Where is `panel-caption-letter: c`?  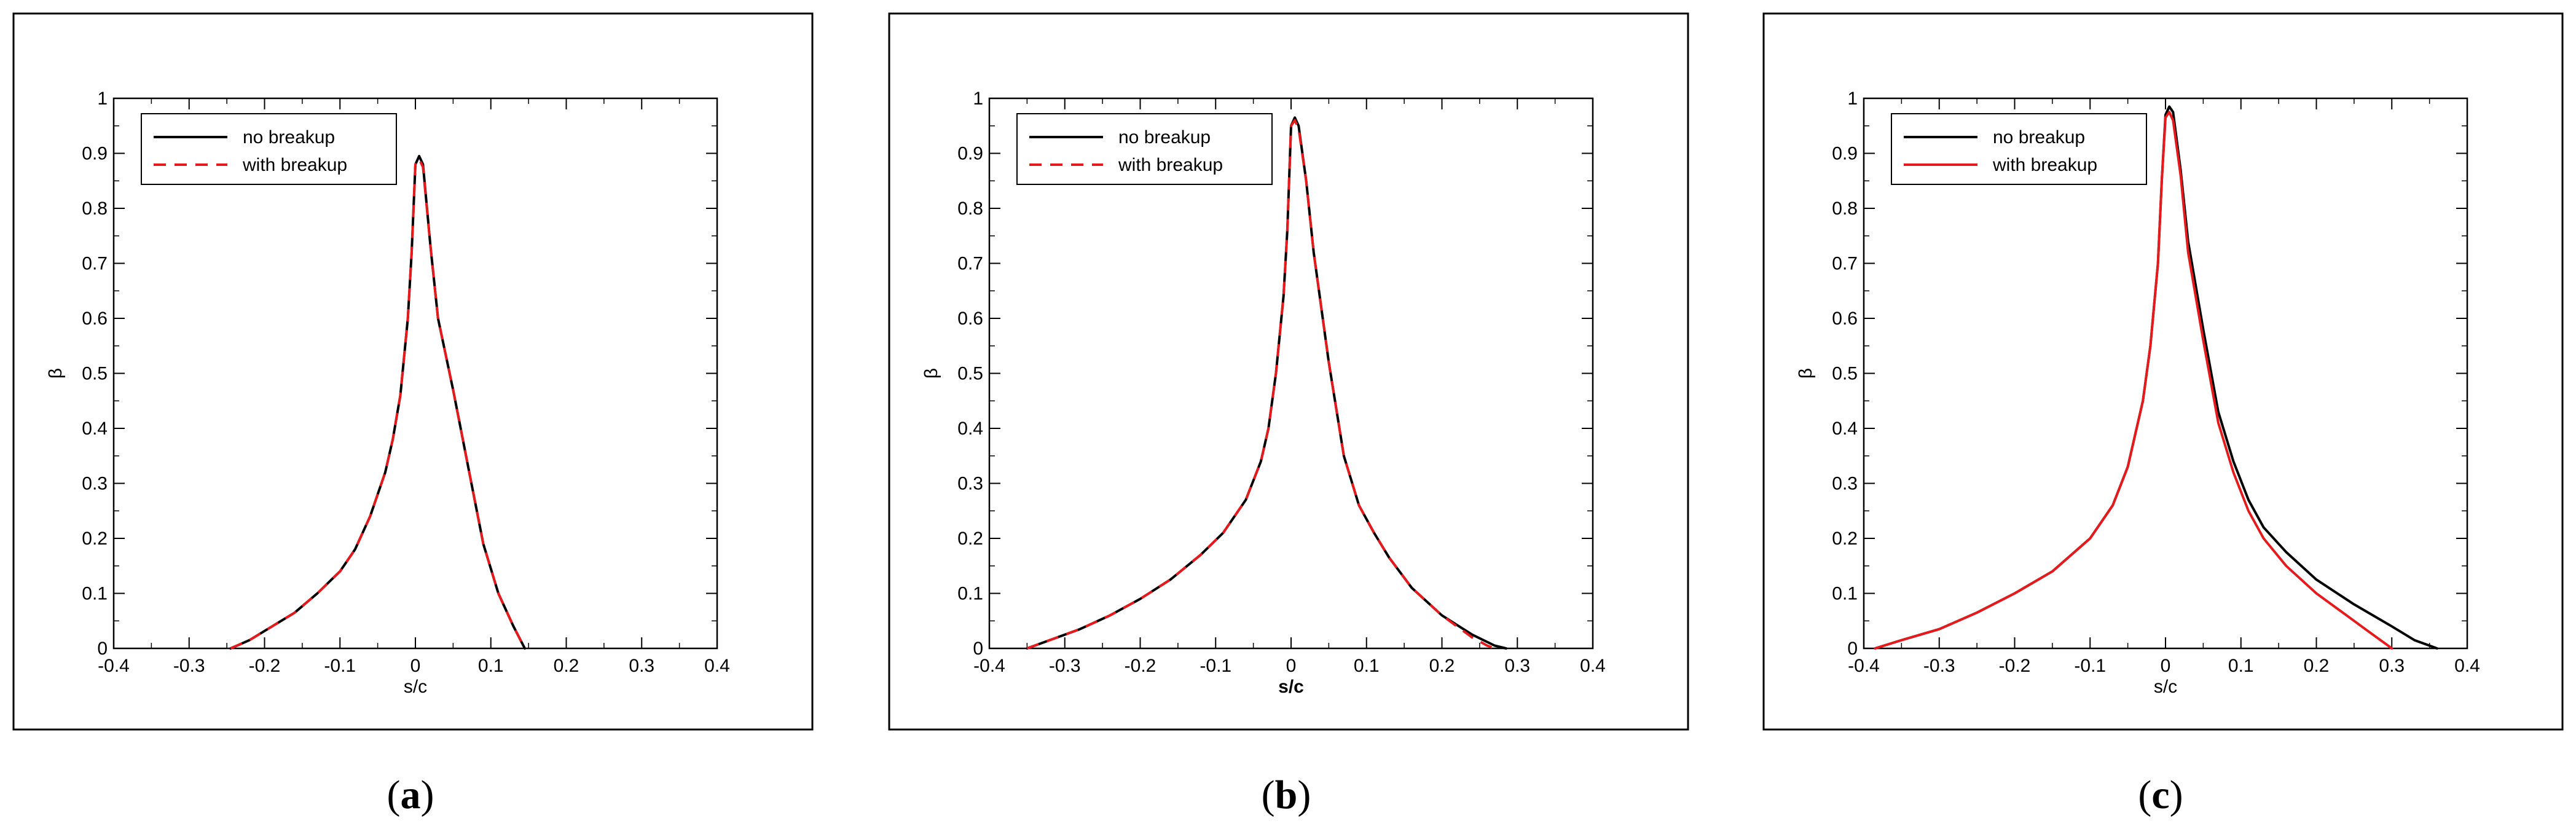 panel-caption-letter: c is located at coordinates (2160, 795).